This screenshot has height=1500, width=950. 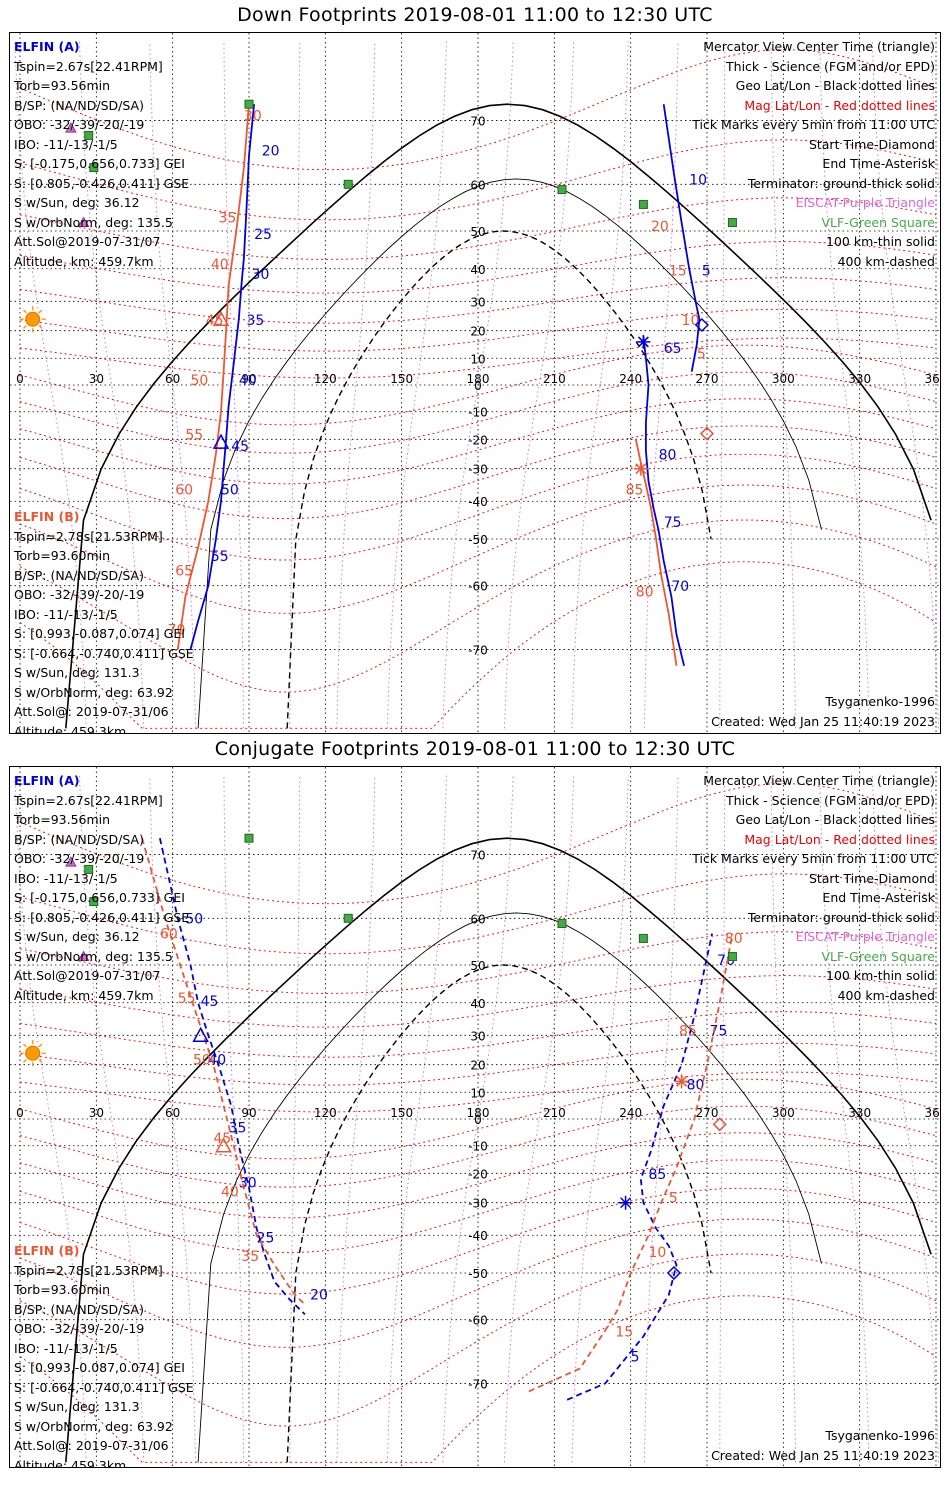 I want to click on lon-tick-label: 210, so click(x=554, y=1113).